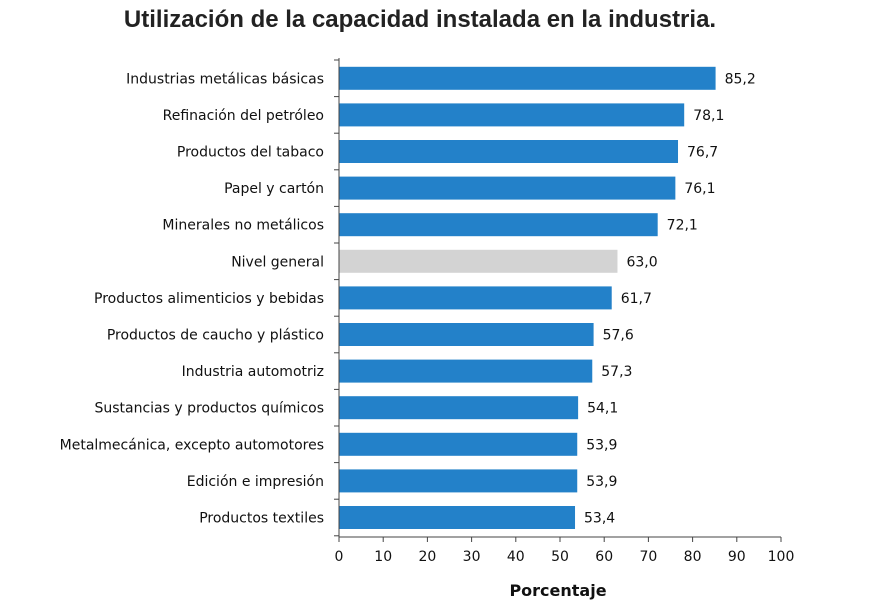 The image size is (880, 608). Describe the element at coordinates (250, 153) in the screenshot. I see `category-label: Productos del tabaco` at that location.